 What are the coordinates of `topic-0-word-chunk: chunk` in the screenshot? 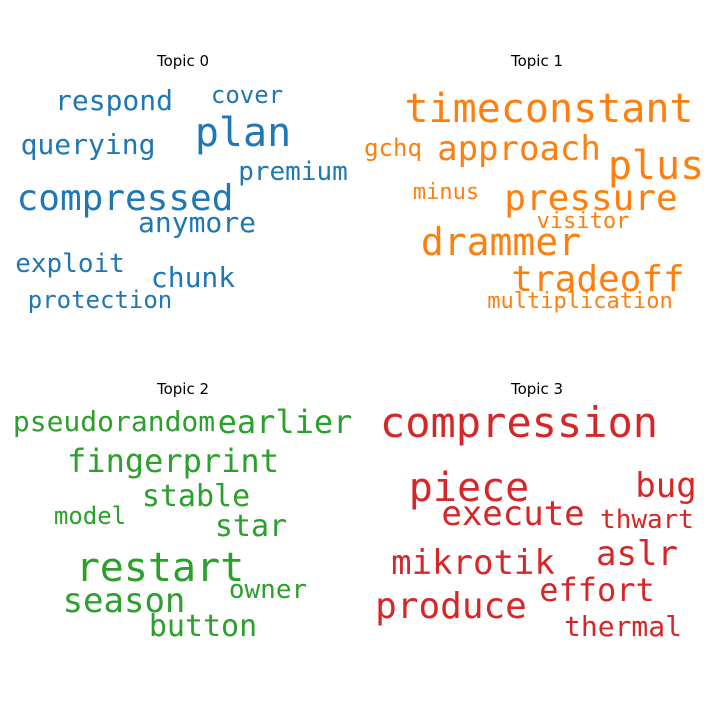 It's located at (193, 277).